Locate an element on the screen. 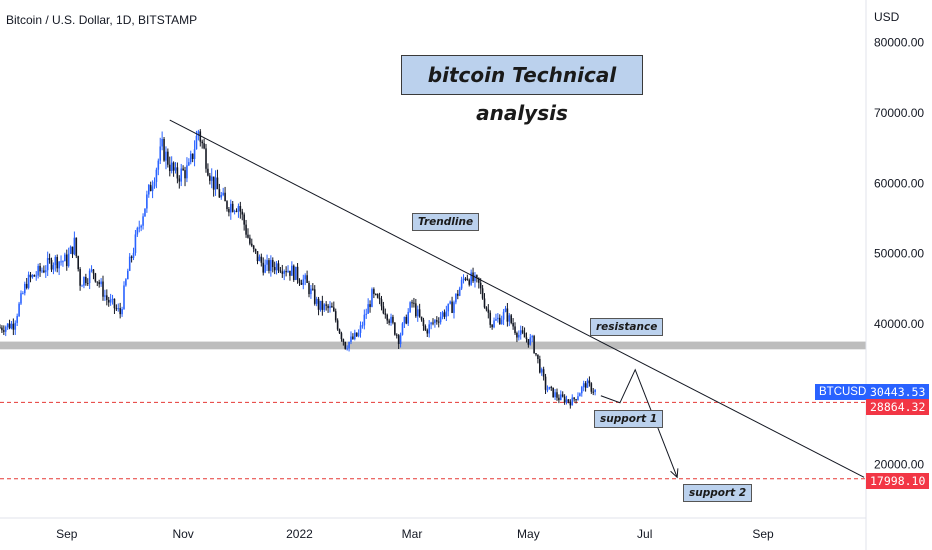 The height and width of the screenshot is (550, 932). resistance-label: resistance is located at coordinates (627, 327).